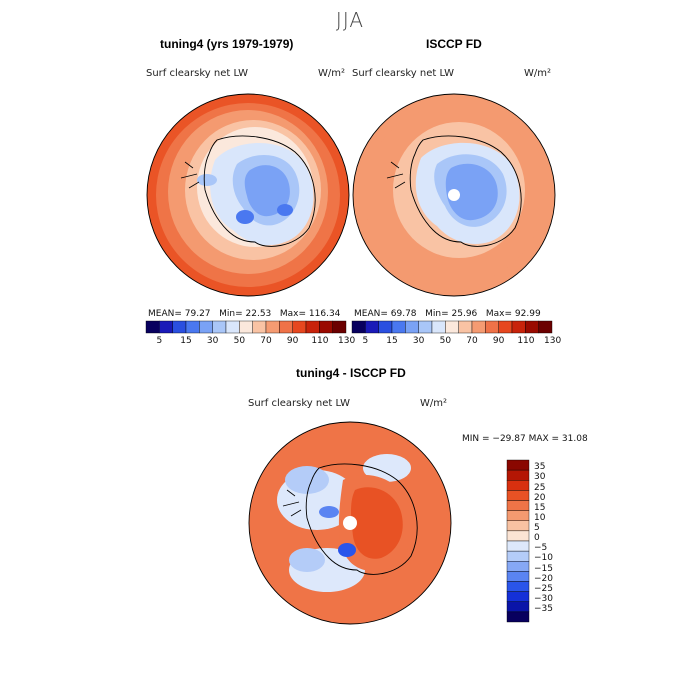 This screenshot has width=700, height=700. Describe the element at coordinates (351, 373) in the screenshot. I see `diff-panel-title: tuning4 - ISCCP FD` at that location.